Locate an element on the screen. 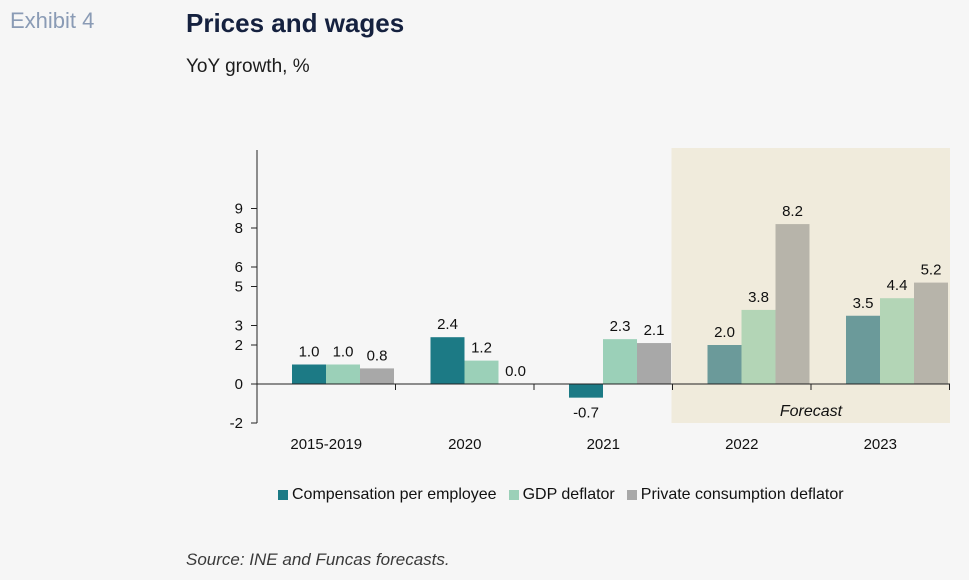 The image size is (969, 580). data-label: 4.4 is located at coordinates (897, 285).